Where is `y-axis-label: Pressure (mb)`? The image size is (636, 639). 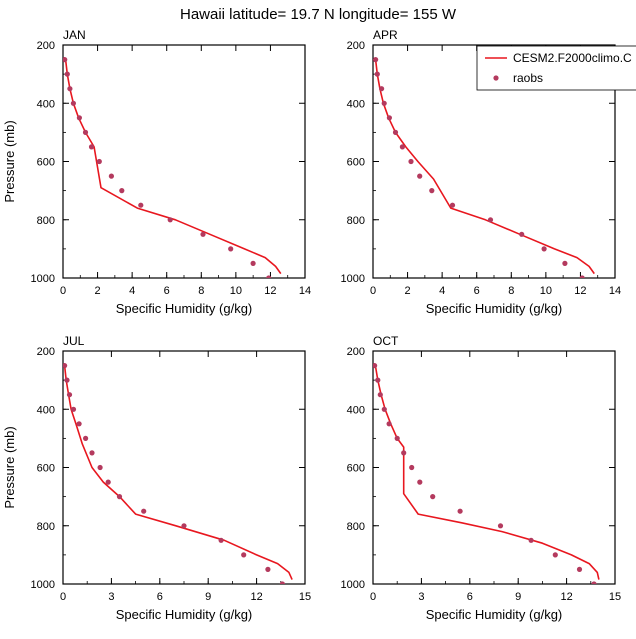
y-axis-label: Pressure (mb) is located at coordinates (9, 467).